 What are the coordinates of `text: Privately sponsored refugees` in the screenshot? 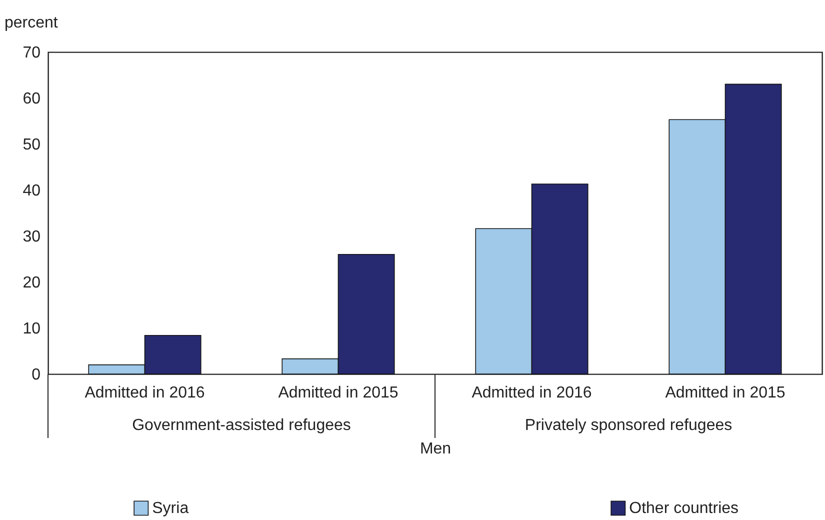 It's located at (628, 425).